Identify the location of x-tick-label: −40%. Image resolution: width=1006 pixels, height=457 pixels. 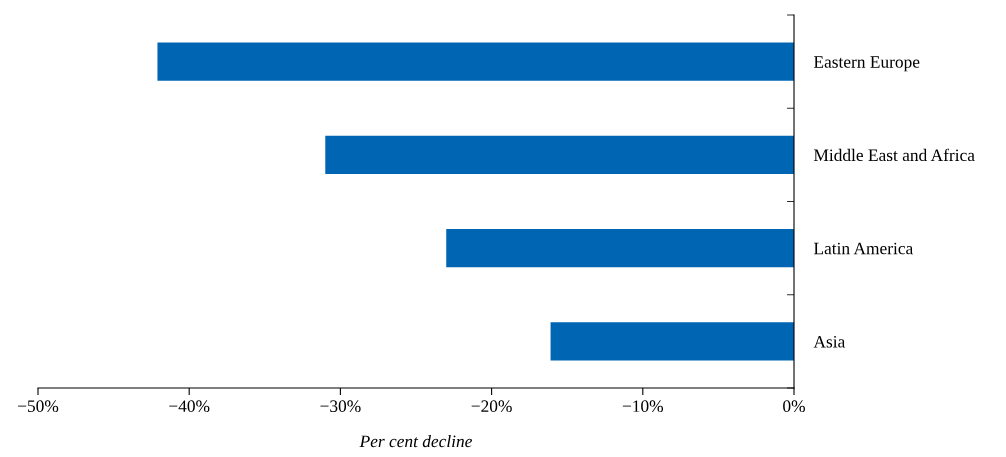
(189, 406).